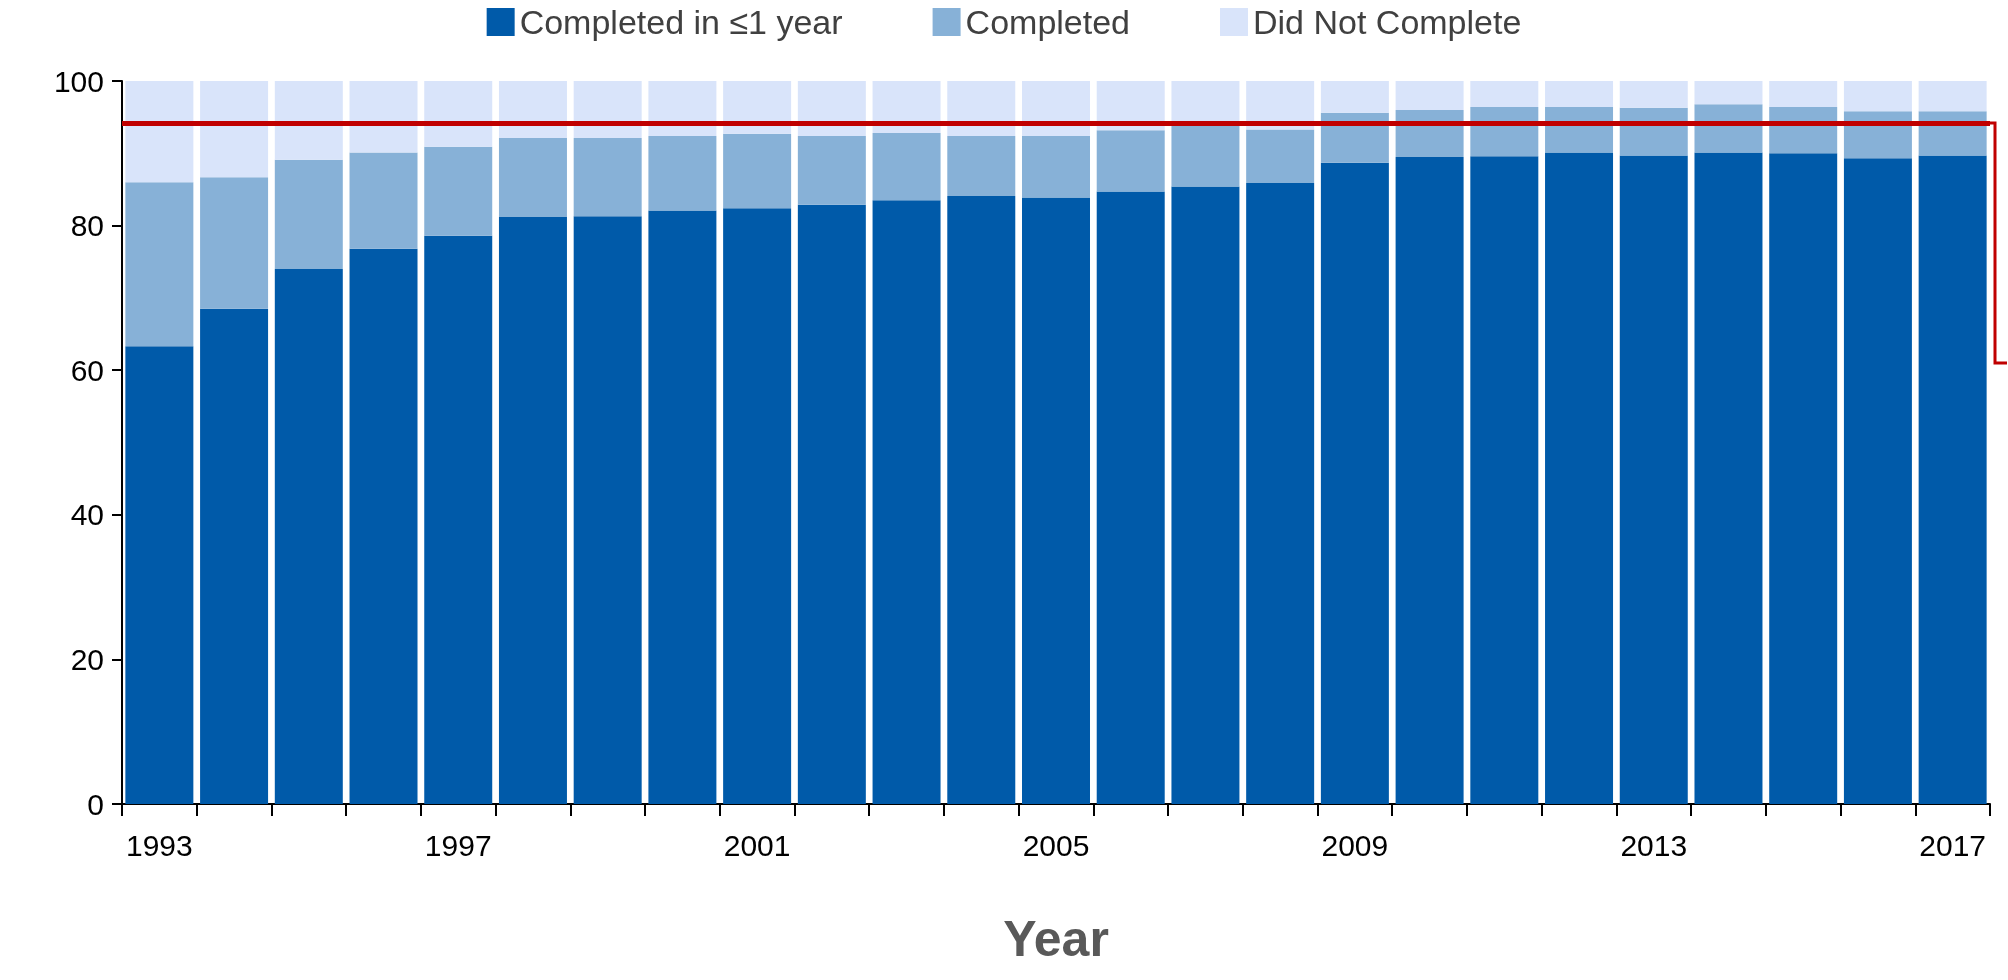 This screenshot has width=2008, height=980. I want to click on y-tick-label: 100, so click(78, 81).